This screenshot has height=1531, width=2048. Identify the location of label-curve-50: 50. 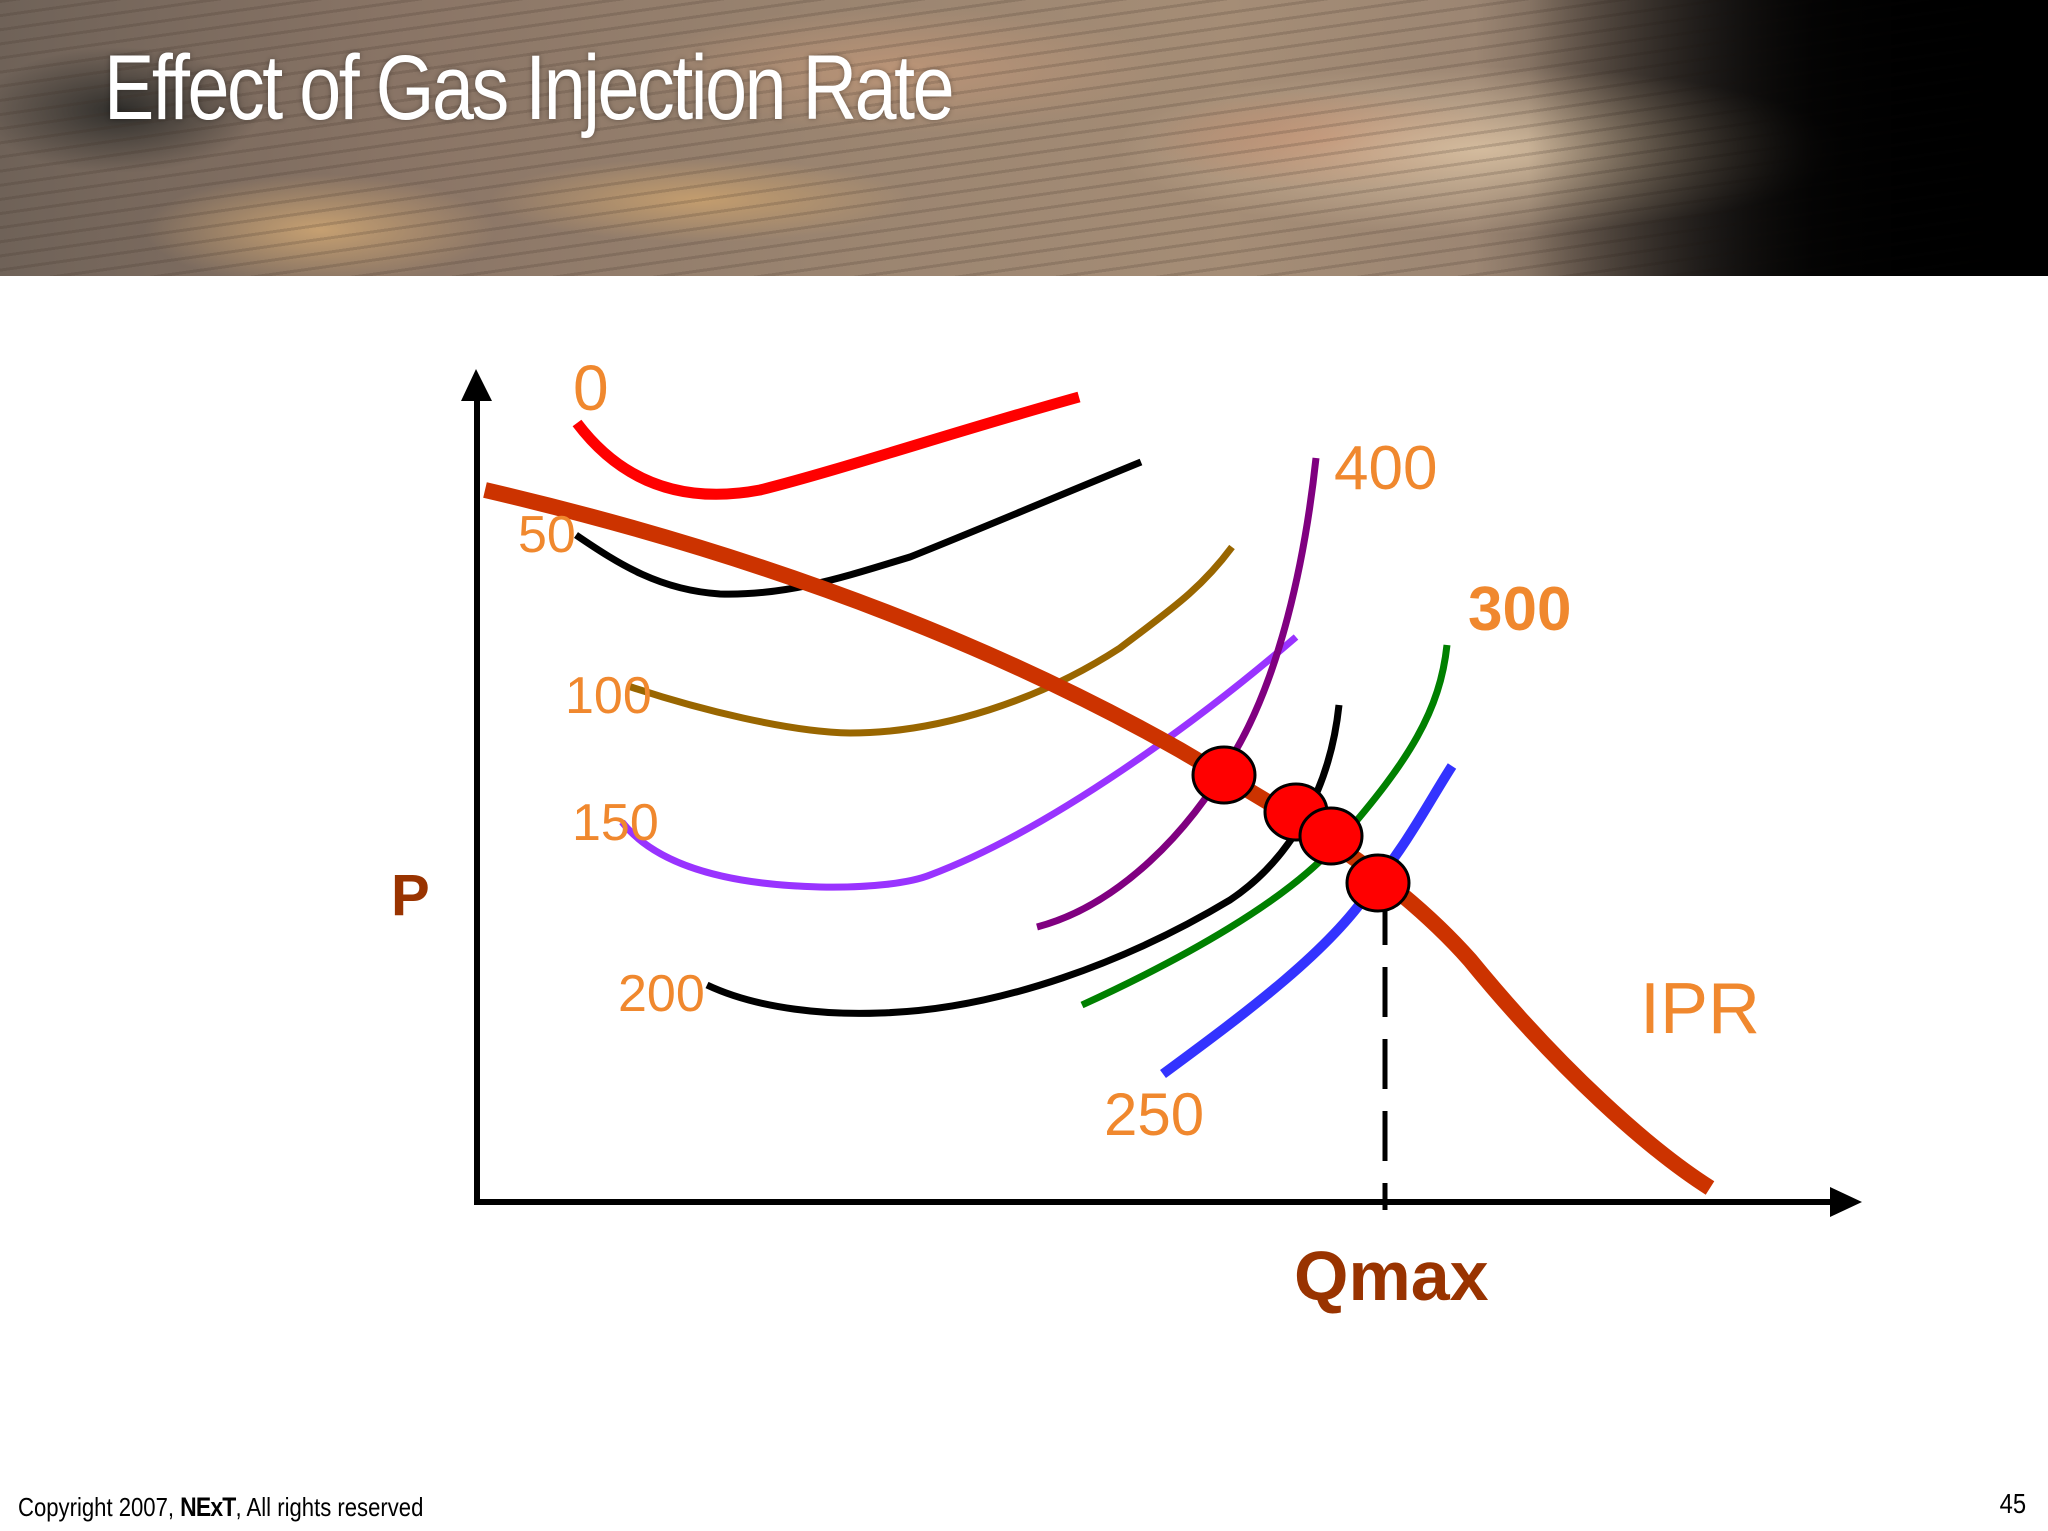
(547, 535).